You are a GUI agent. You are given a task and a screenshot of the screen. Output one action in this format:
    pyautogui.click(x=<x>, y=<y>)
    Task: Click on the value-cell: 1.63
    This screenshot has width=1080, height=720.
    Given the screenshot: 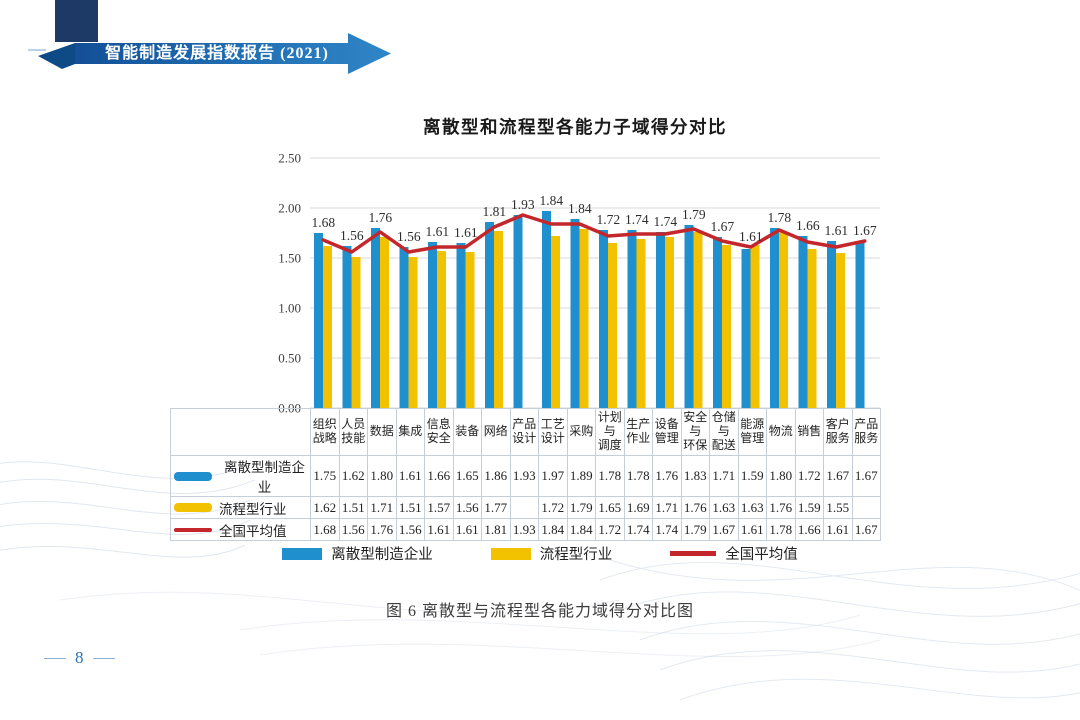 What is the action you would take?
    pyautogui.click(x=724, y=507)
    